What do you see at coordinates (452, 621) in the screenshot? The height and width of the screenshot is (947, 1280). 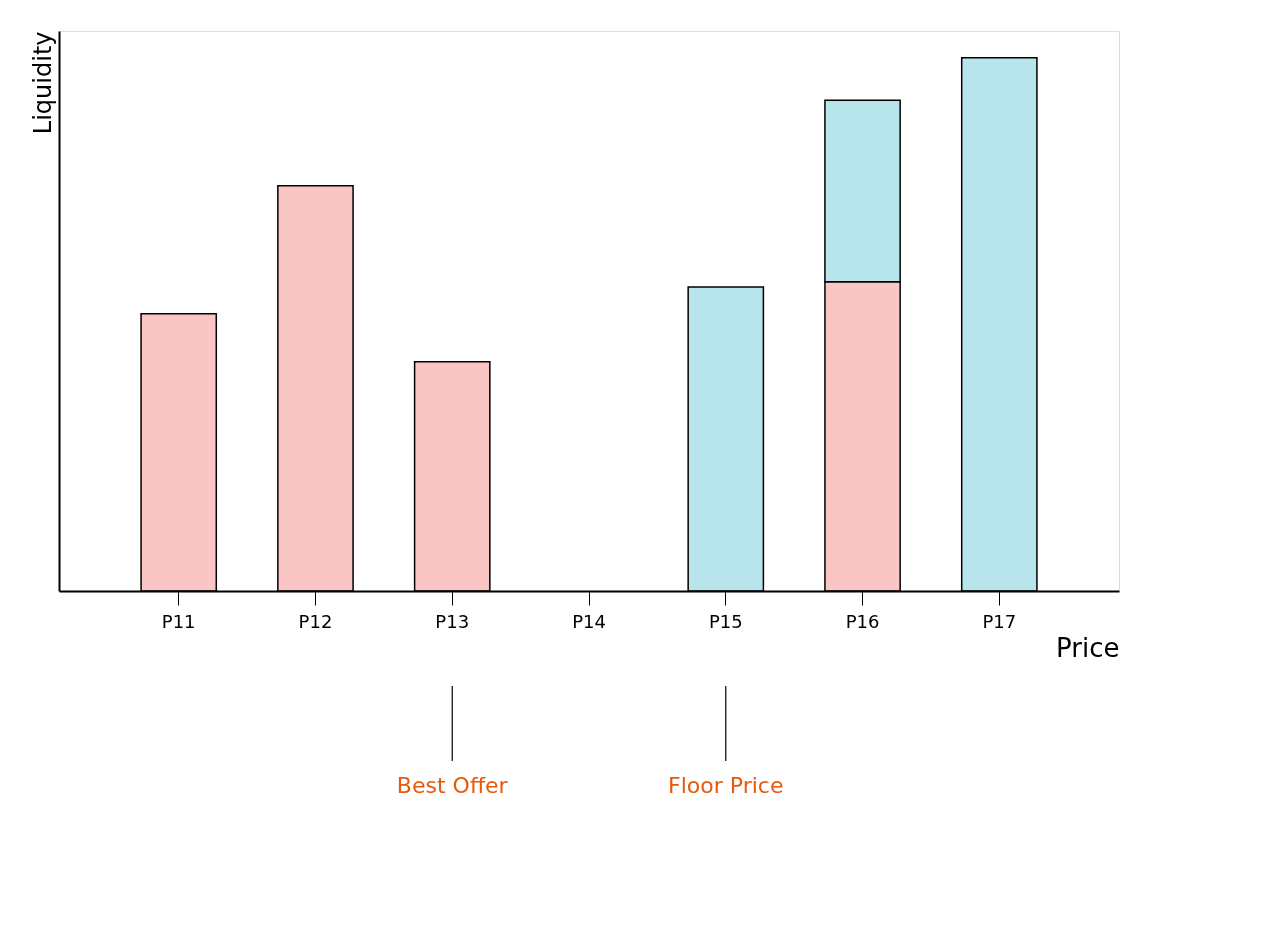 I see `x-tick-label: P13` at bounding box center [452, 621].